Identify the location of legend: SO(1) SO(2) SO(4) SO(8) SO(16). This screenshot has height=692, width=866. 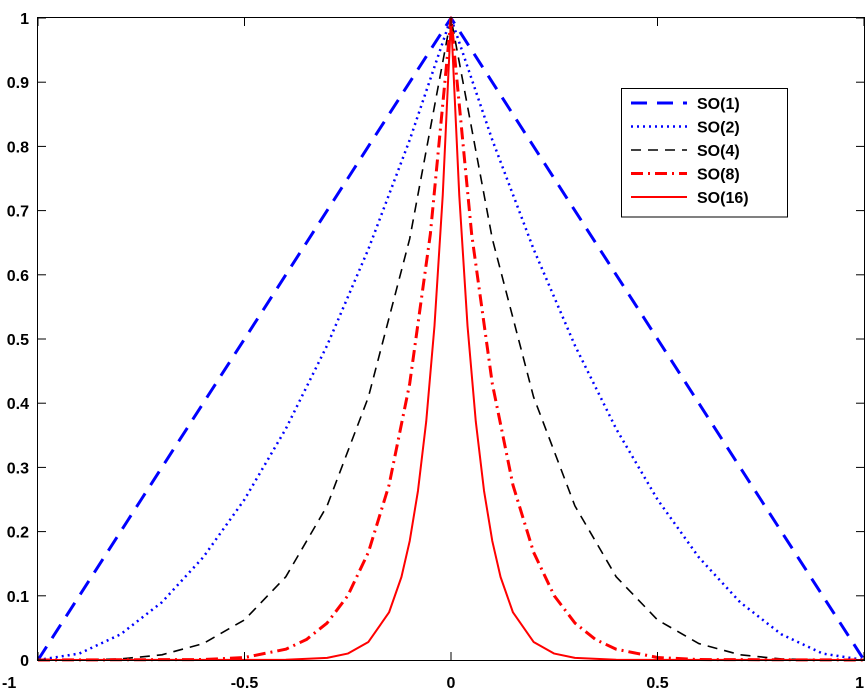
(704, 153).